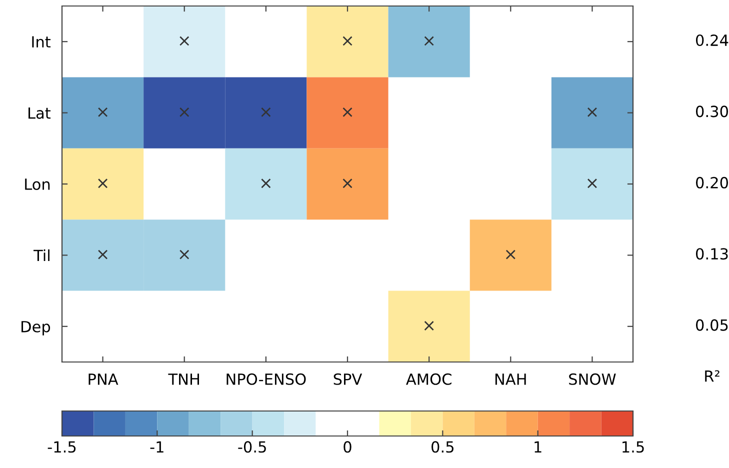  What do you see at coordinates (62, 447) in the screenshot?
I see `color-bar-label: -1.5` at bounding box center [62, 447].